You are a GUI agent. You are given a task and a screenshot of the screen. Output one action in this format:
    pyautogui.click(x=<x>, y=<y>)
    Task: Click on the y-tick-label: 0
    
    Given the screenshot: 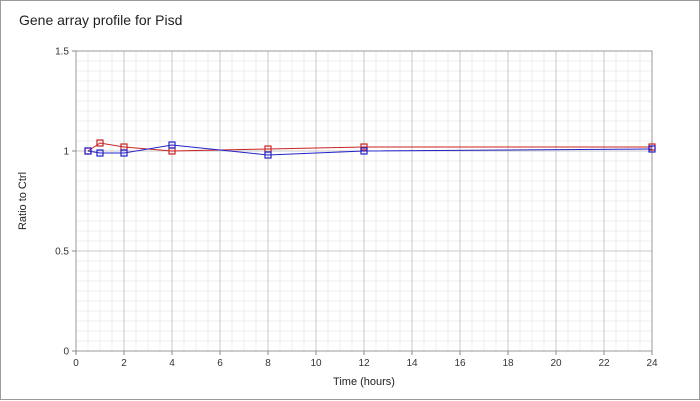 What is the action you would take?
    pyautogui.click(x=66, y=352)
    